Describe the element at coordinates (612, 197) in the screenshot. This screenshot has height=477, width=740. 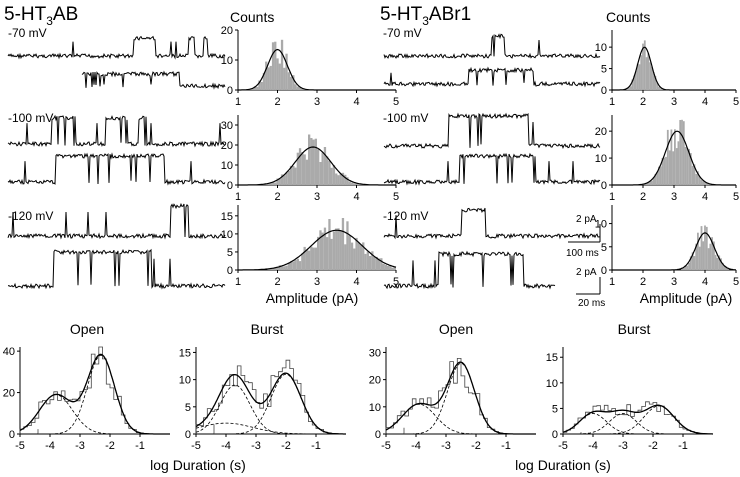
I see `x-tick-label: 1` at that location.